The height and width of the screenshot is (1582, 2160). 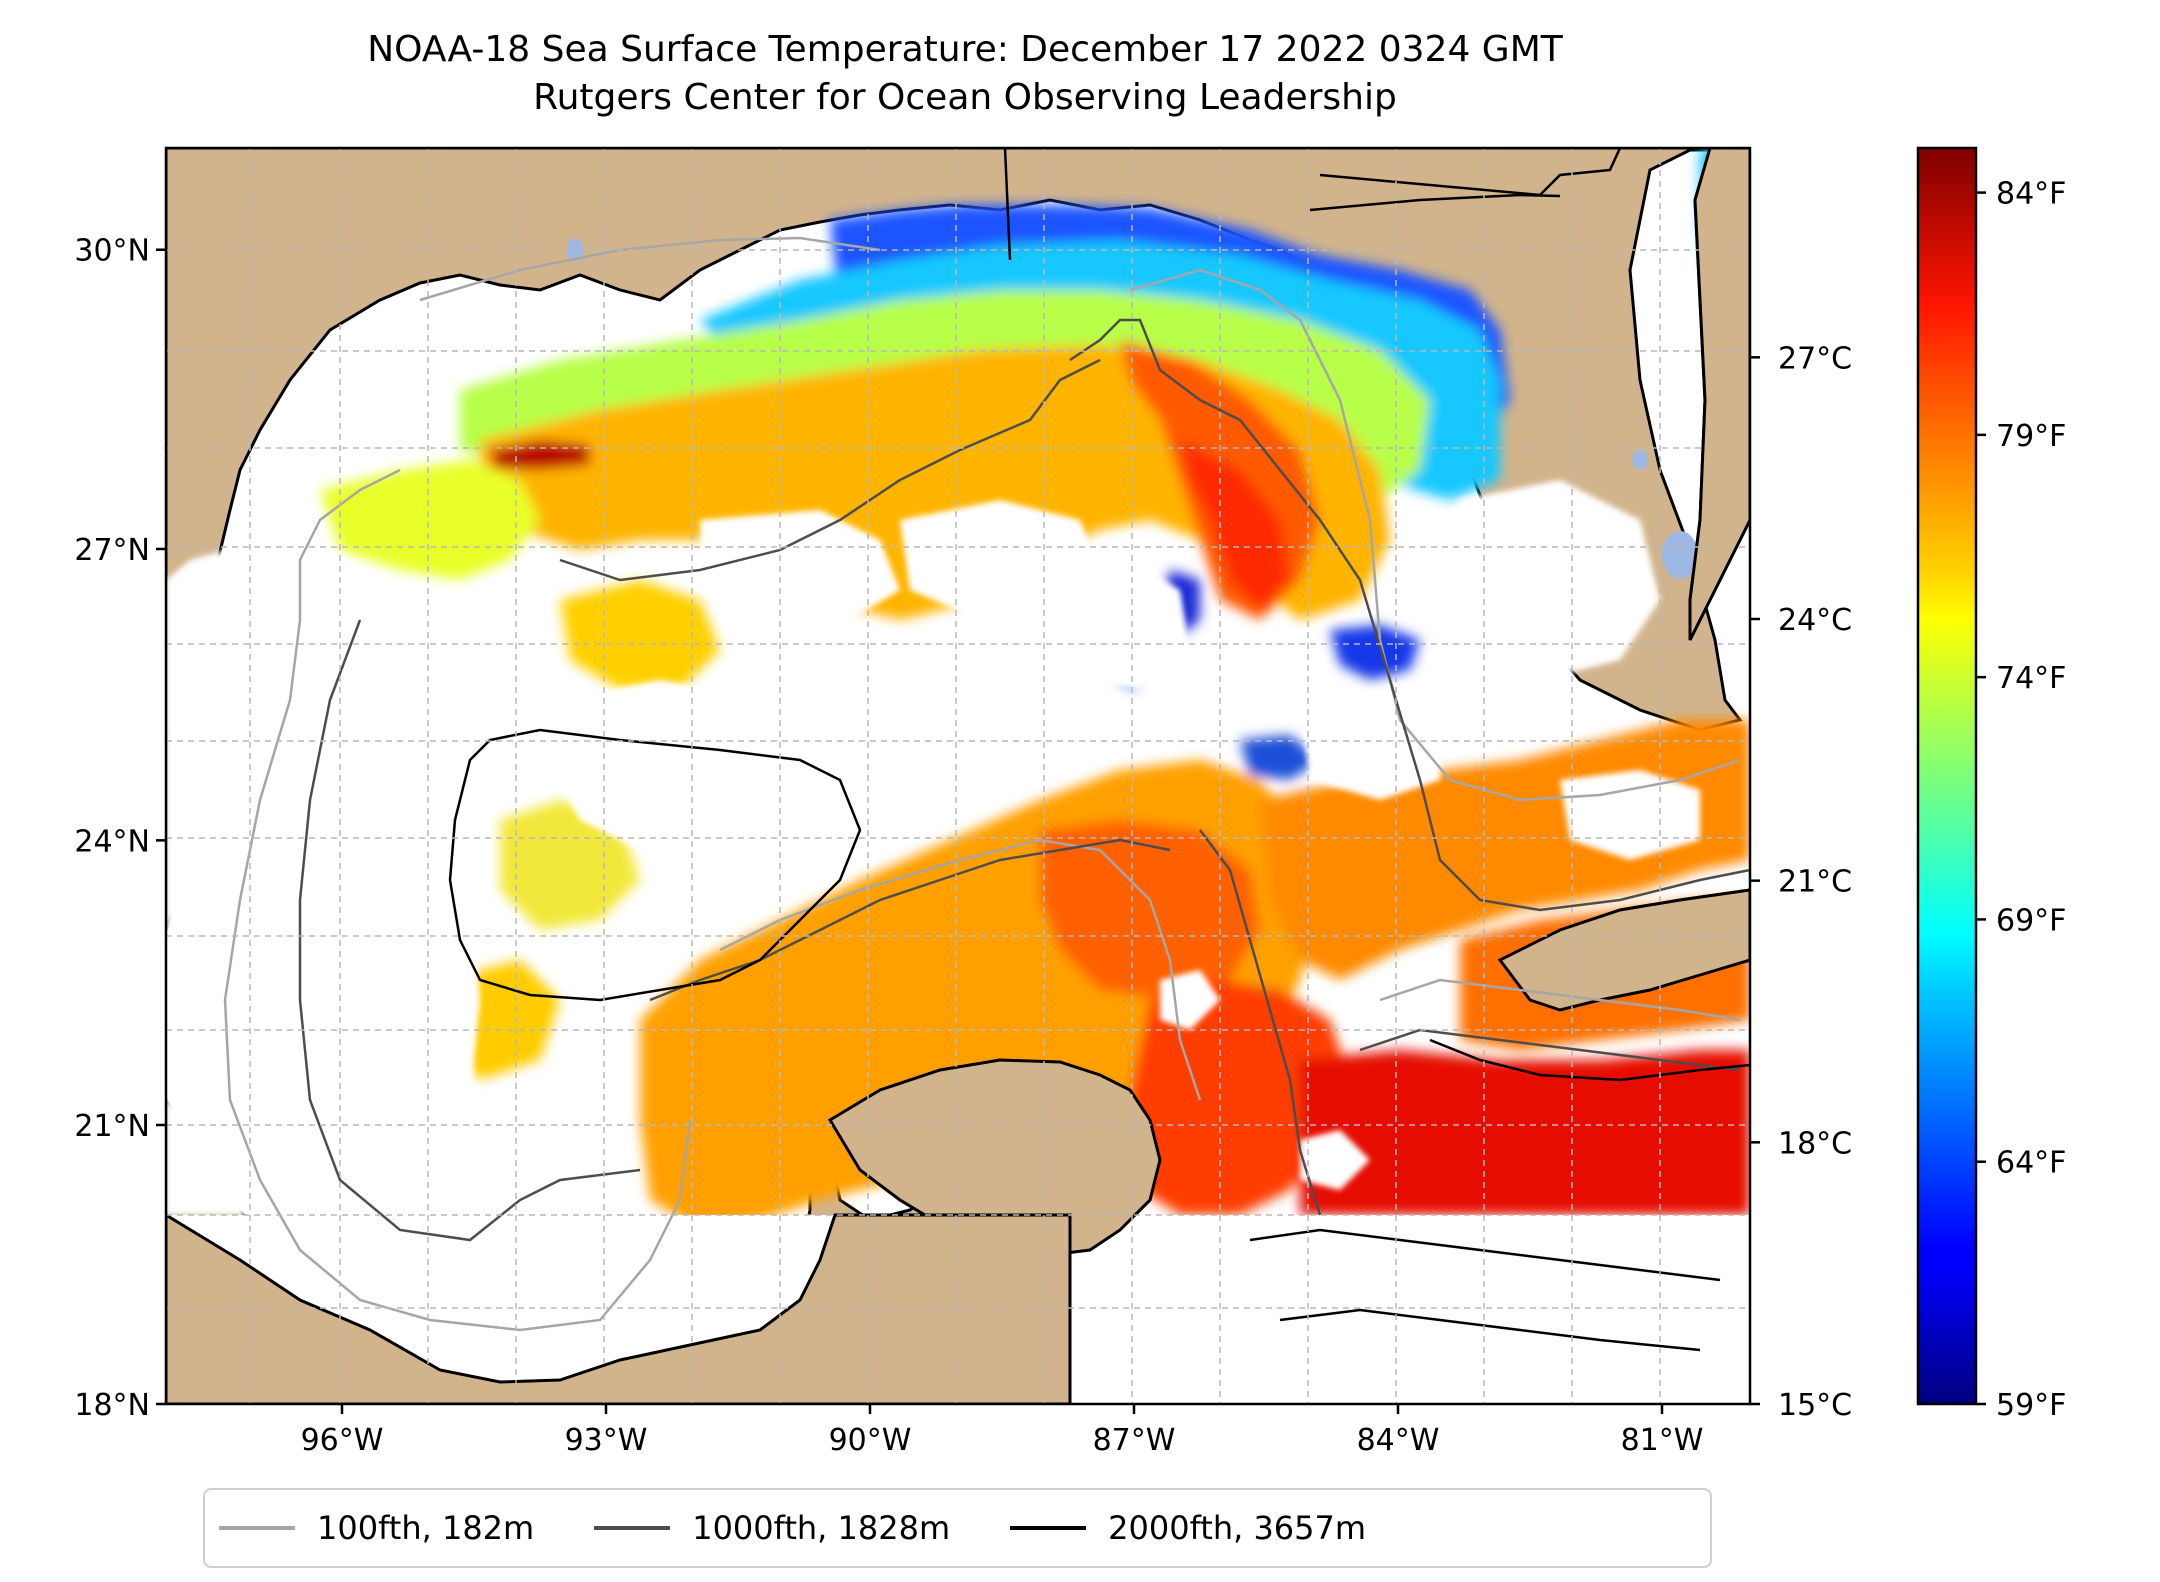 I want to click on fahrenheit-tick-label: 74°F, so click(x=2031, y=678).